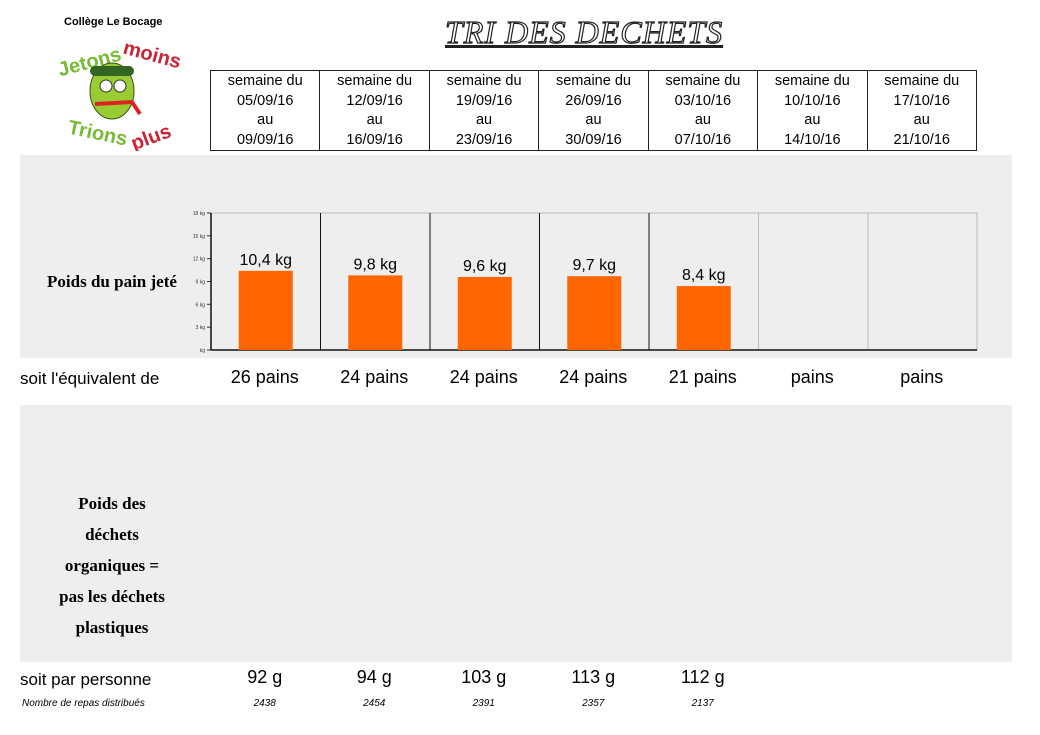 The image size is (1040, 735). What do you see at coordinates (112, 281) in the screenshot?
I see `bread-label: Poids du pain jeté` at bounding box center [112, 281].